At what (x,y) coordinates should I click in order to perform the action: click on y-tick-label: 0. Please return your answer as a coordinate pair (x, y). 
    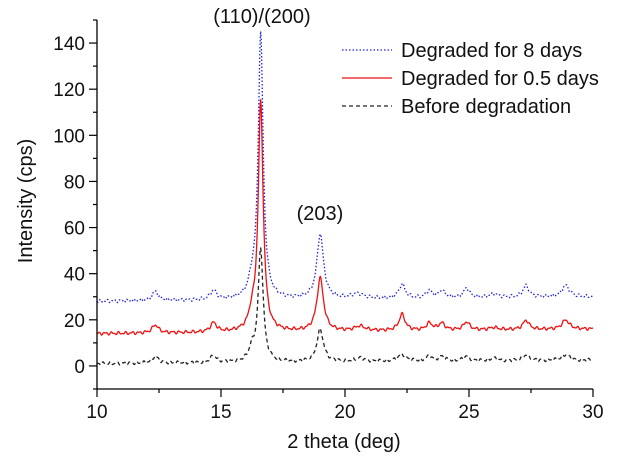
    Looking at the image, I should click on (79, 367).